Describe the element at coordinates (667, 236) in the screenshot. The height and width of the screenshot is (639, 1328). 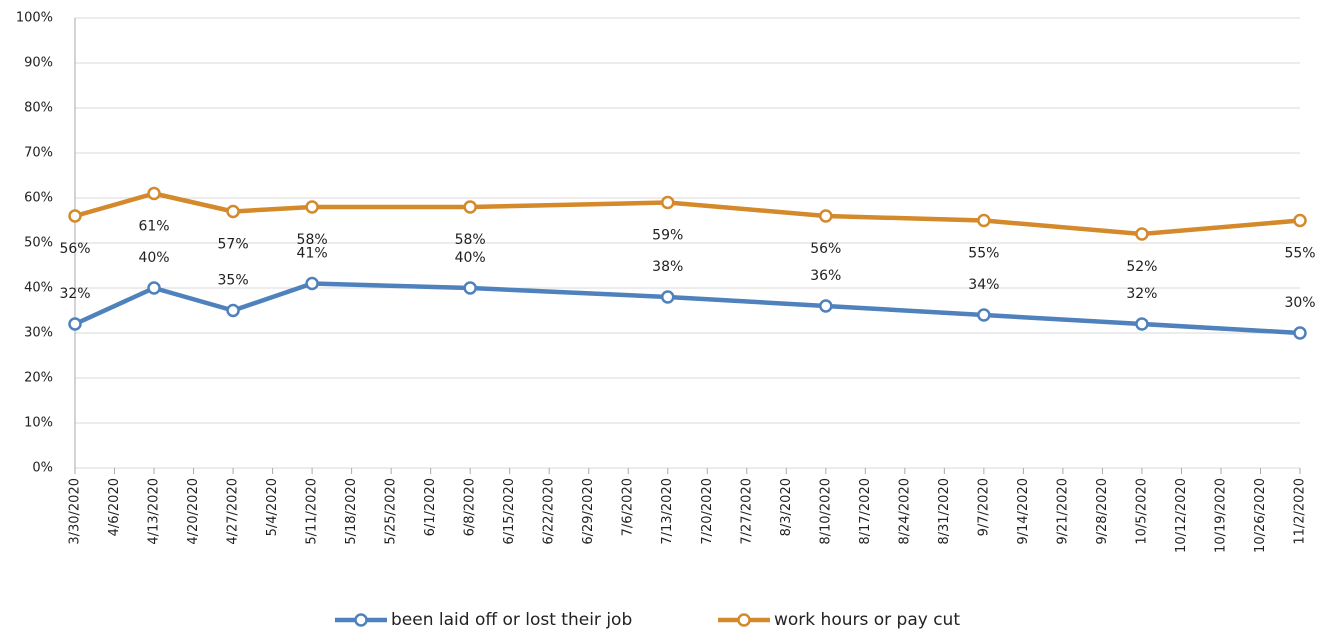
I see `data-label: 59%` at that location.